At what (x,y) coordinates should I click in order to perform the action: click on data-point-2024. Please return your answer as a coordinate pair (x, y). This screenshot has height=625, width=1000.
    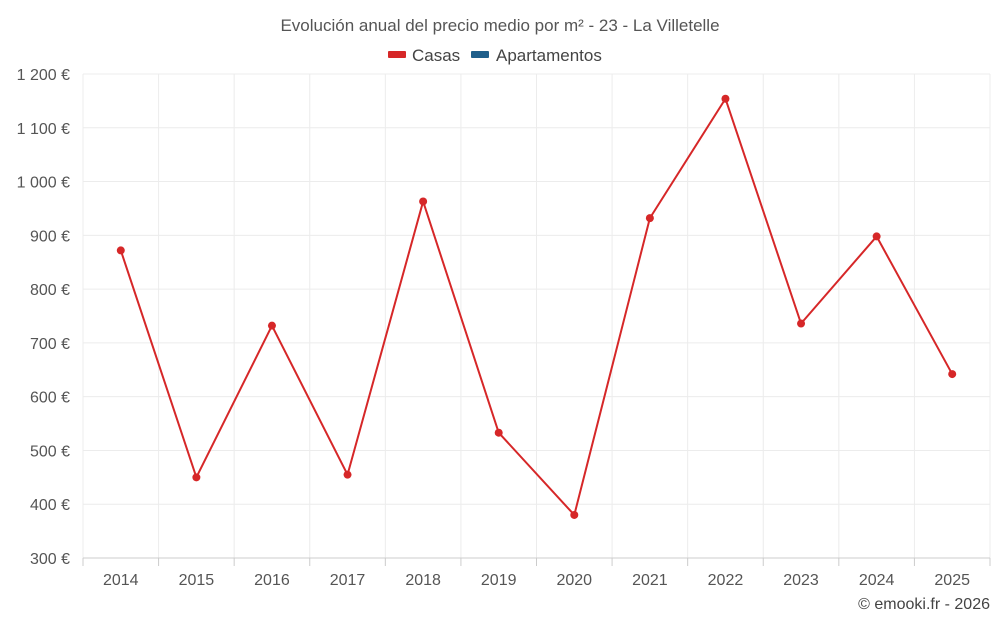
    Looking at the image, I should click on (876, 236).